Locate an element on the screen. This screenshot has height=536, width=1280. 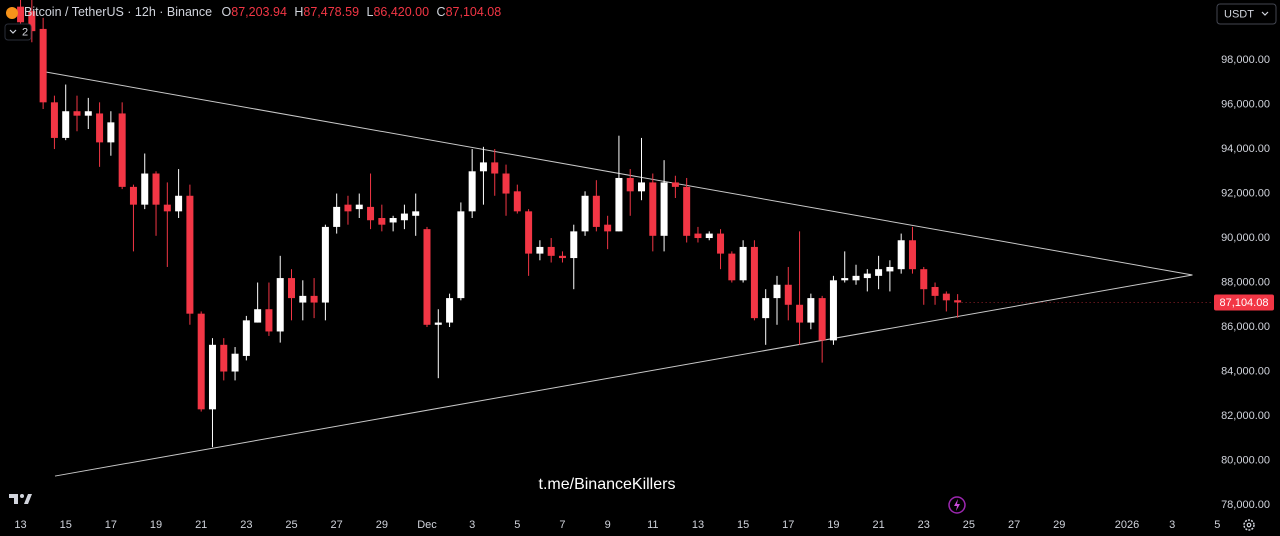
y-tick-label: 90,000.00 is located at coordinates (1245, 238).